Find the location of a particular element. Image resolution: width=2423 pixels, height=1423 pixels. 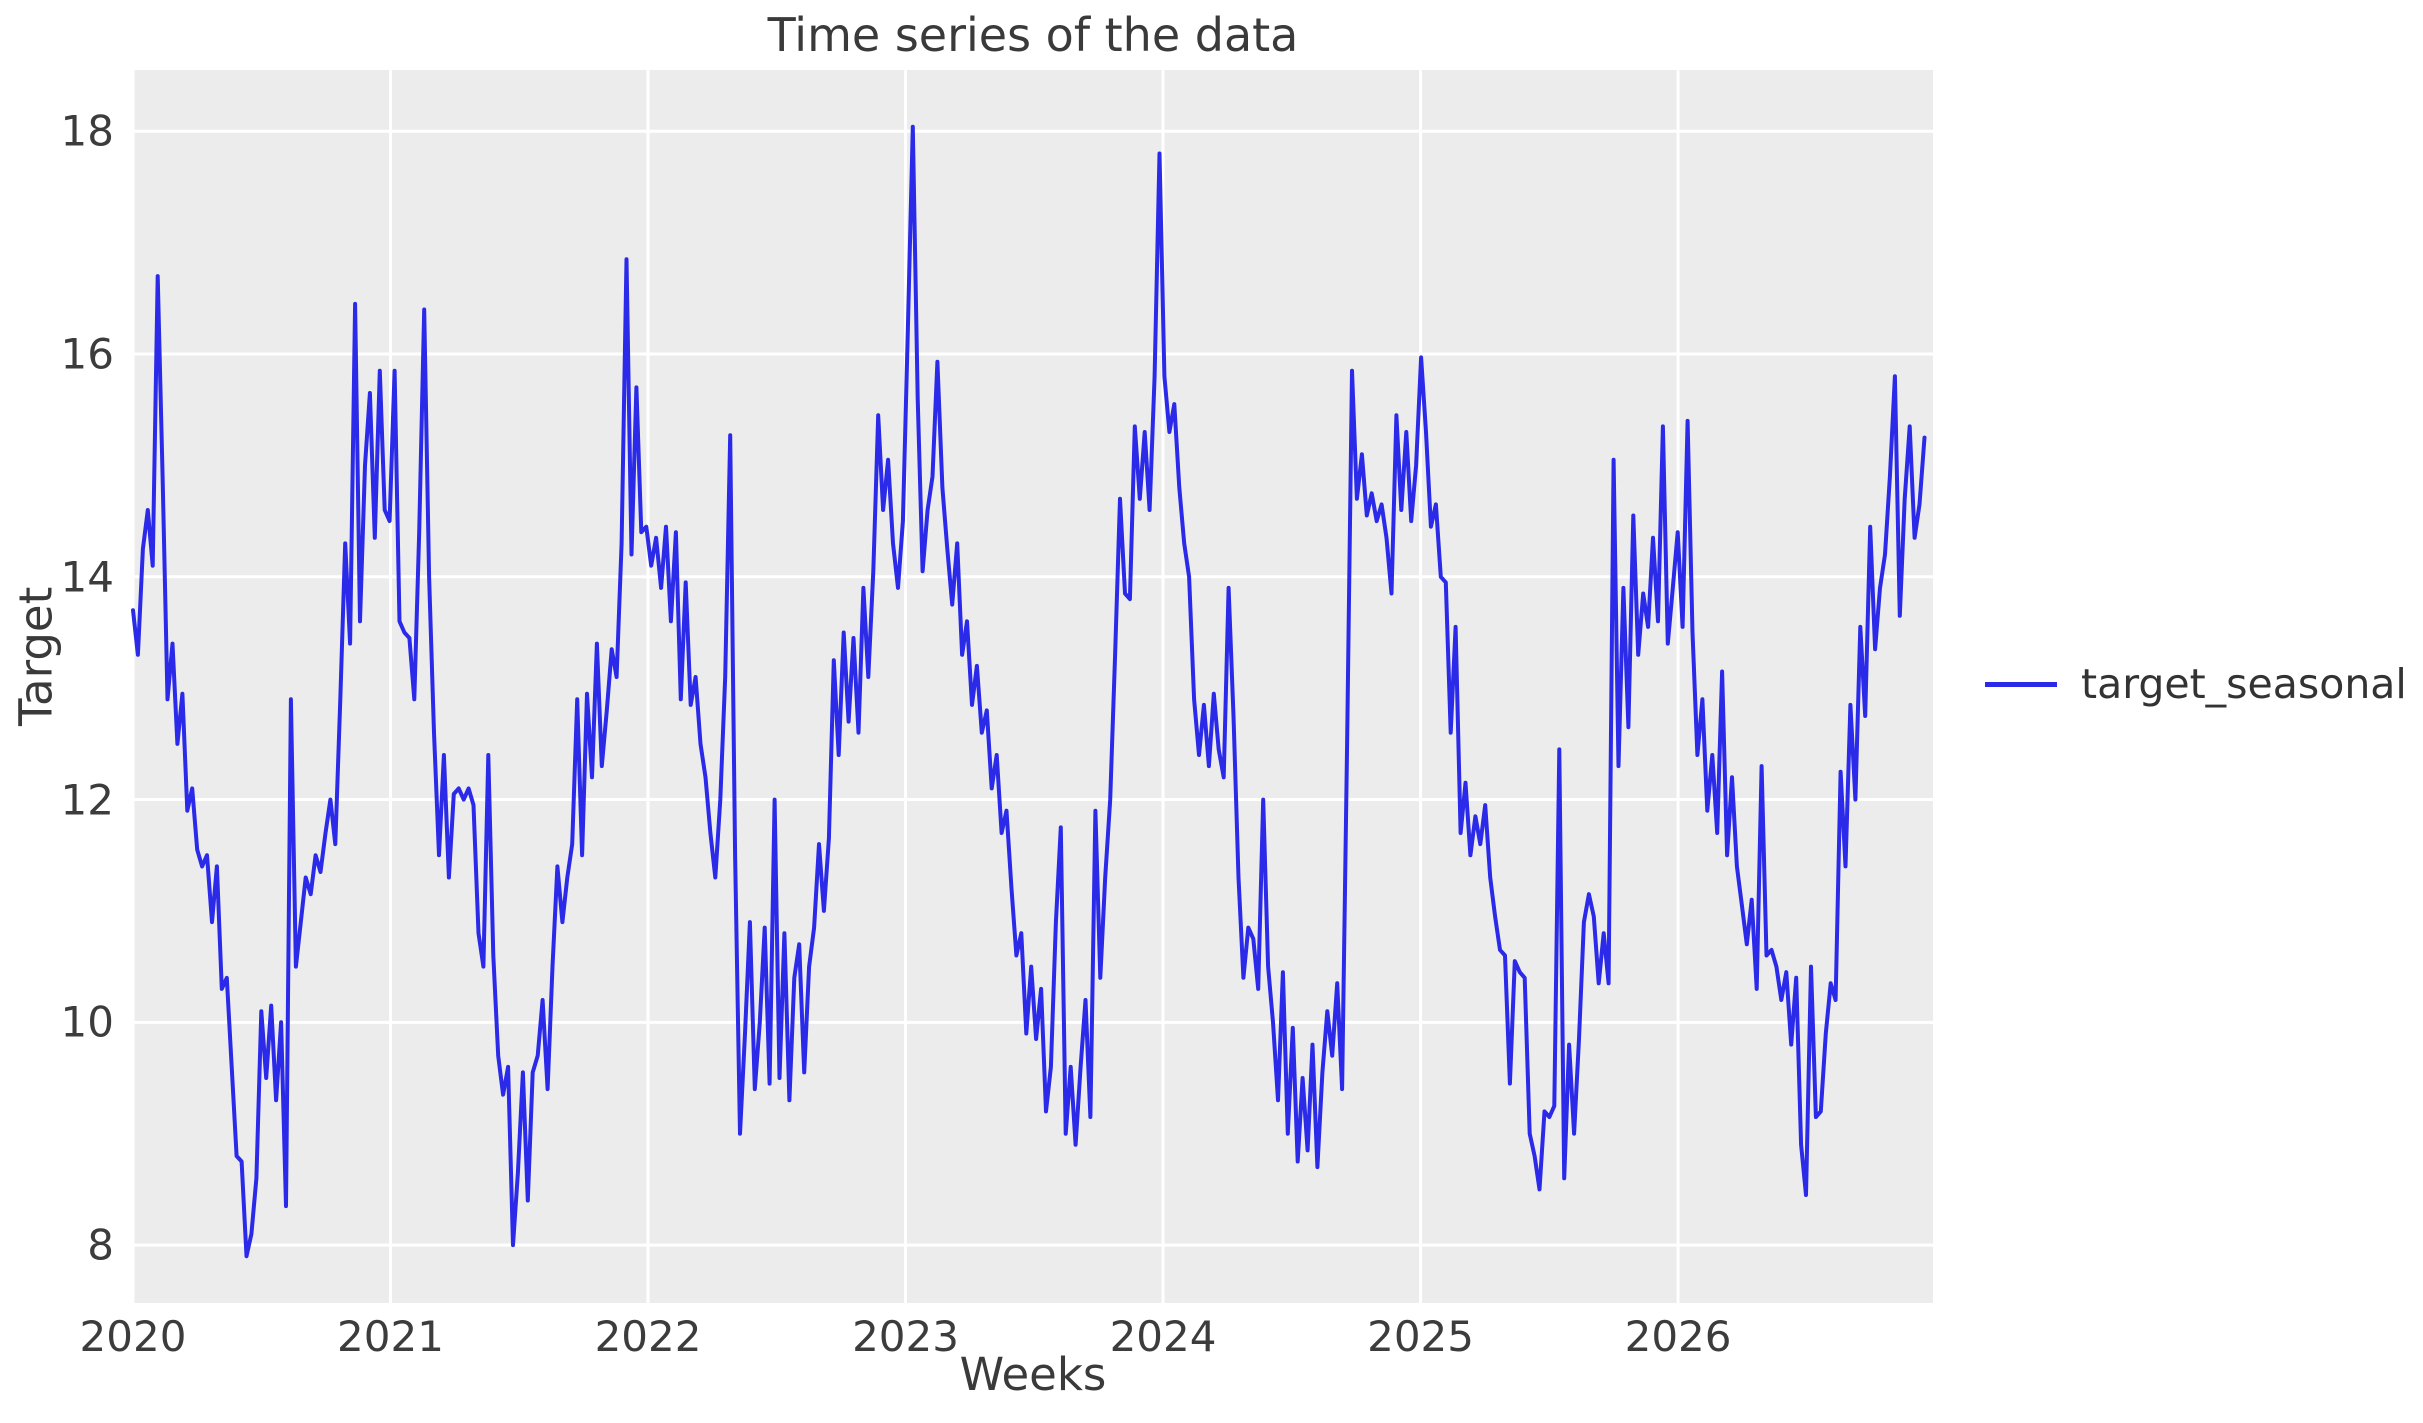

y-tick-label: 10 is located at coordinates (87, 1022).